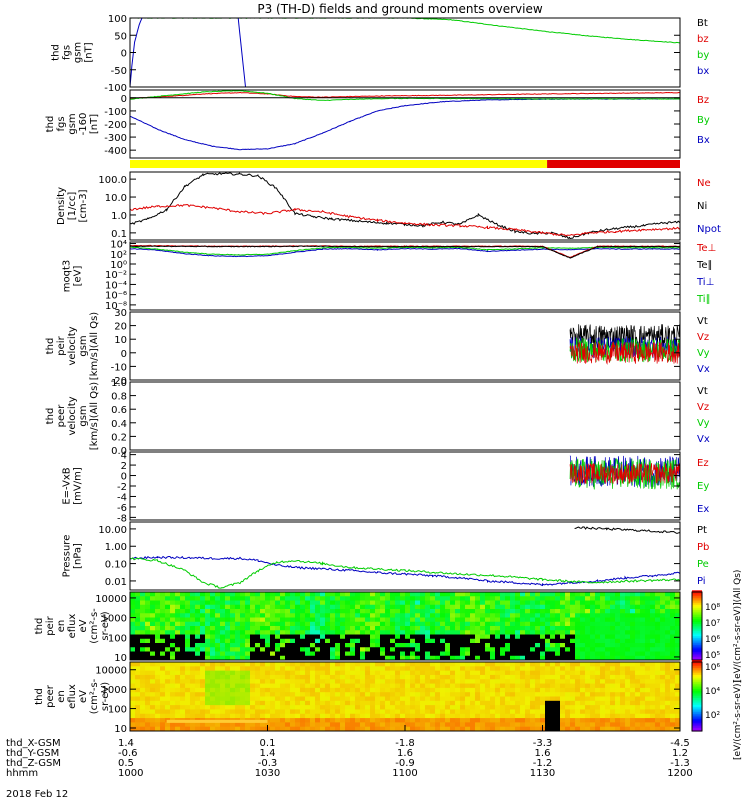 The width and height of the screenshot is (750, 804). I want to click on x-axis-value: 1.6, so click(543, 753).